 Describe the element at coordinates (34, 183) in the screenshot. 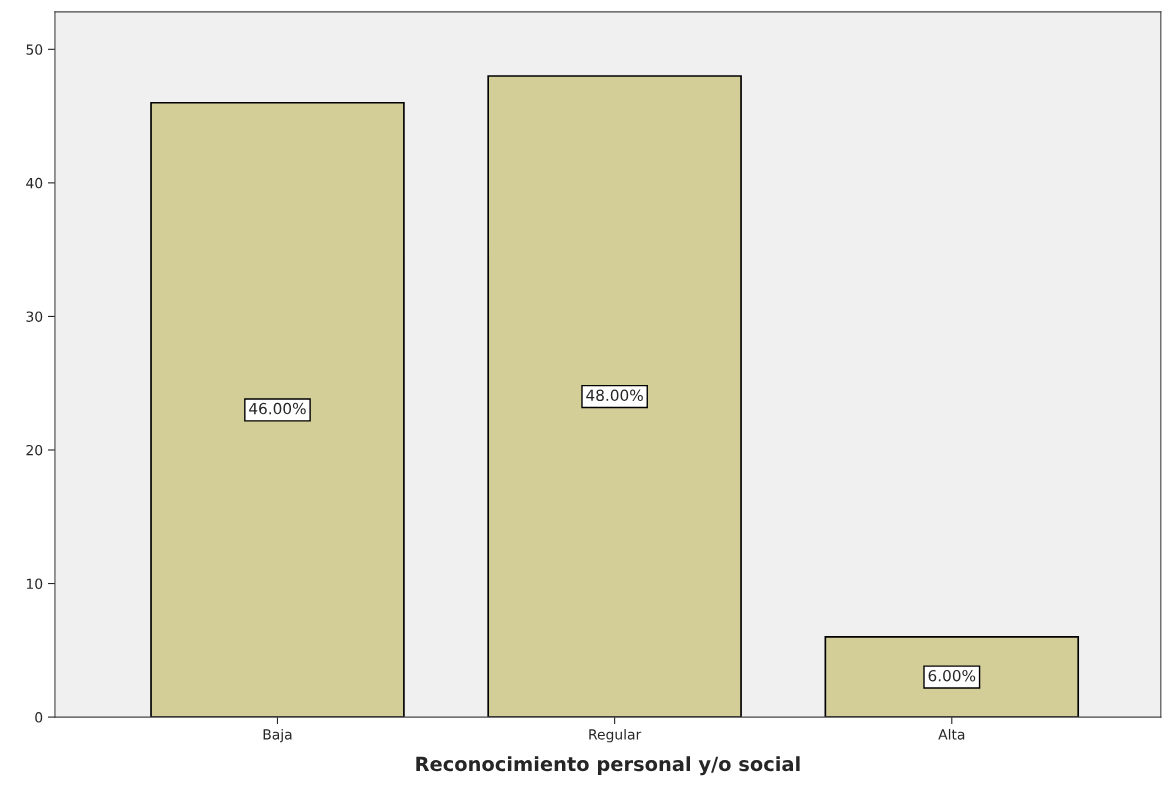

I see `y-tick-label: 40` at that location.